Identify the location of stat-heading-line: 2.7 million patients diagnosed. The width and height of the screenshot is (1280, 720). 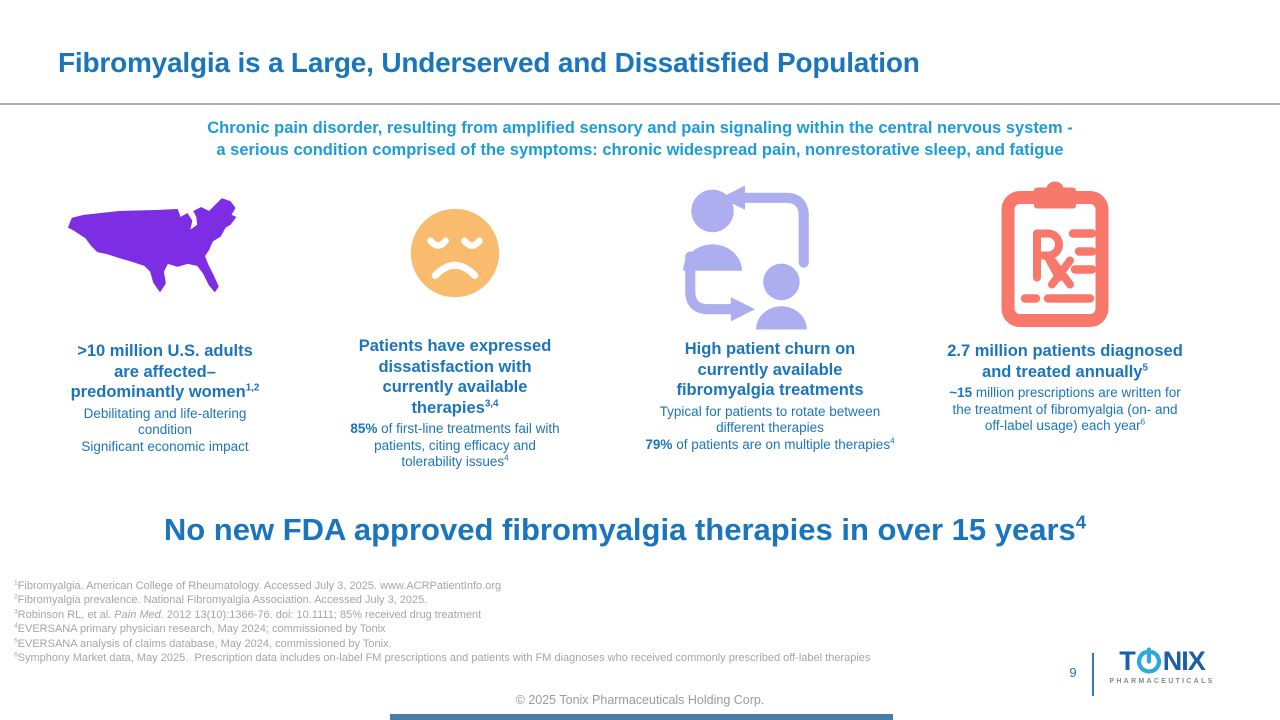
(1065, 351).